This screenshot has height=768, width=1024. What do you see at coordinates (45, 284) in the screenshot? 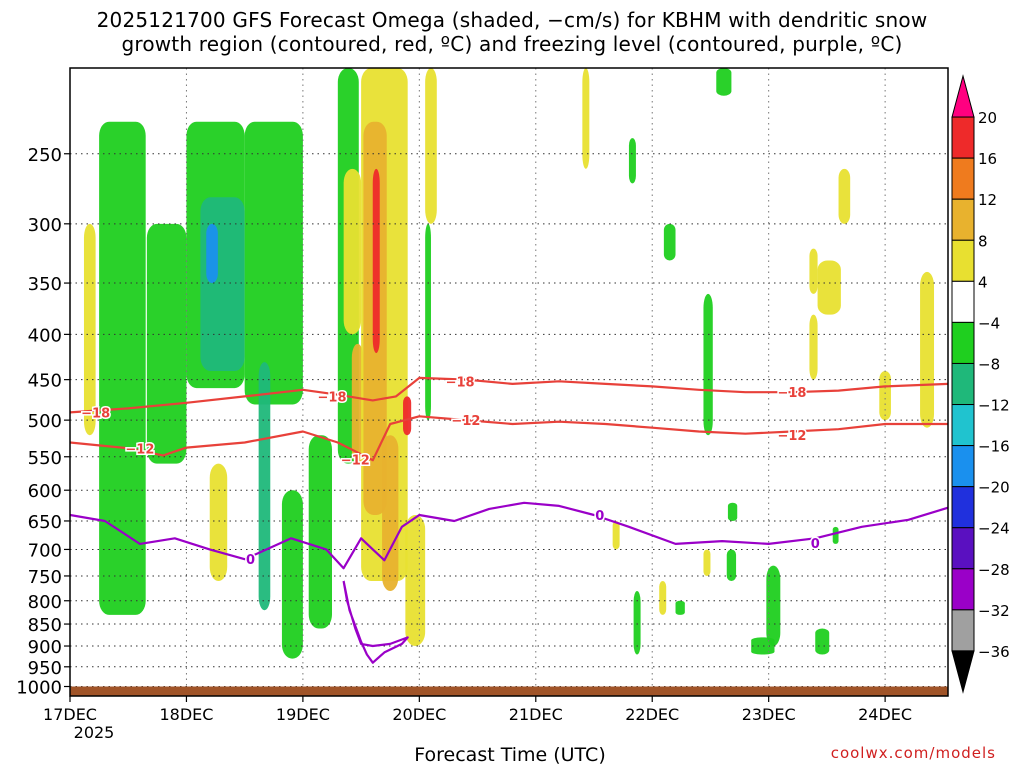
I see `y-tick-label-2: 350` at bounding box center [45, 284].